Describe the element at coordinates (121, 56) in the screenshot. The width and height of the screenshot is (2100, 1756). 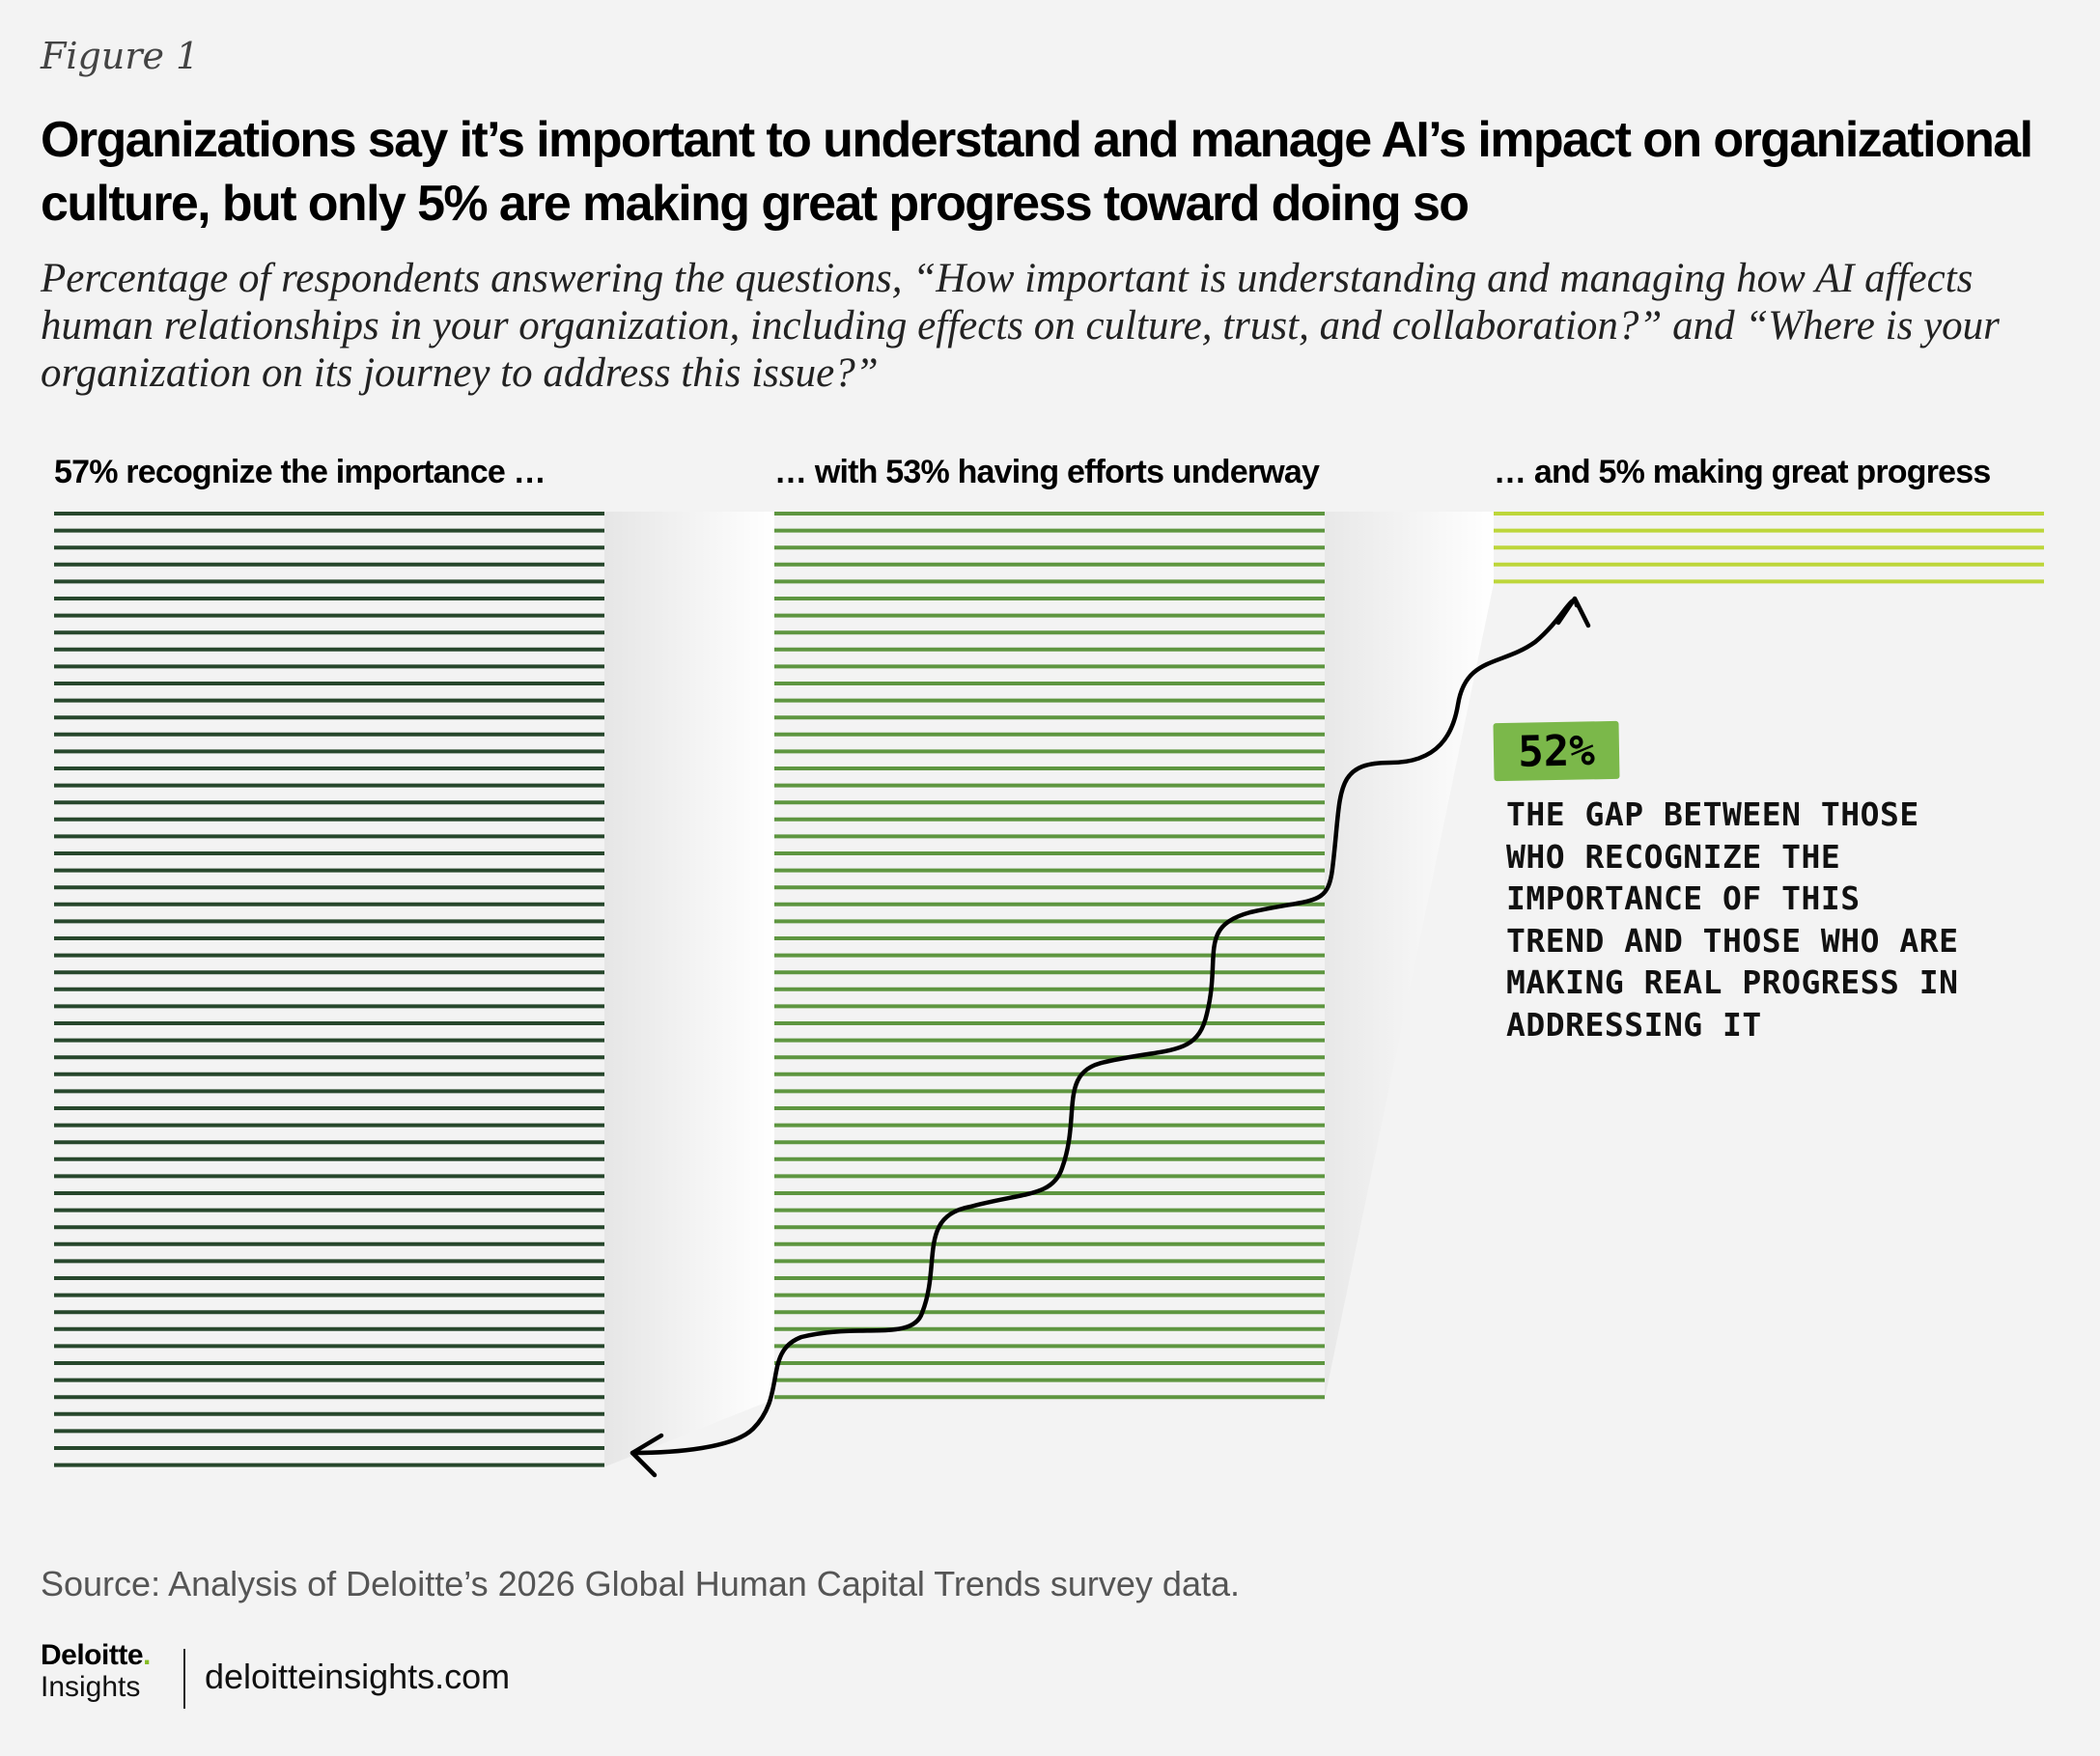
I see `figure-label: Figure 1` at that location.